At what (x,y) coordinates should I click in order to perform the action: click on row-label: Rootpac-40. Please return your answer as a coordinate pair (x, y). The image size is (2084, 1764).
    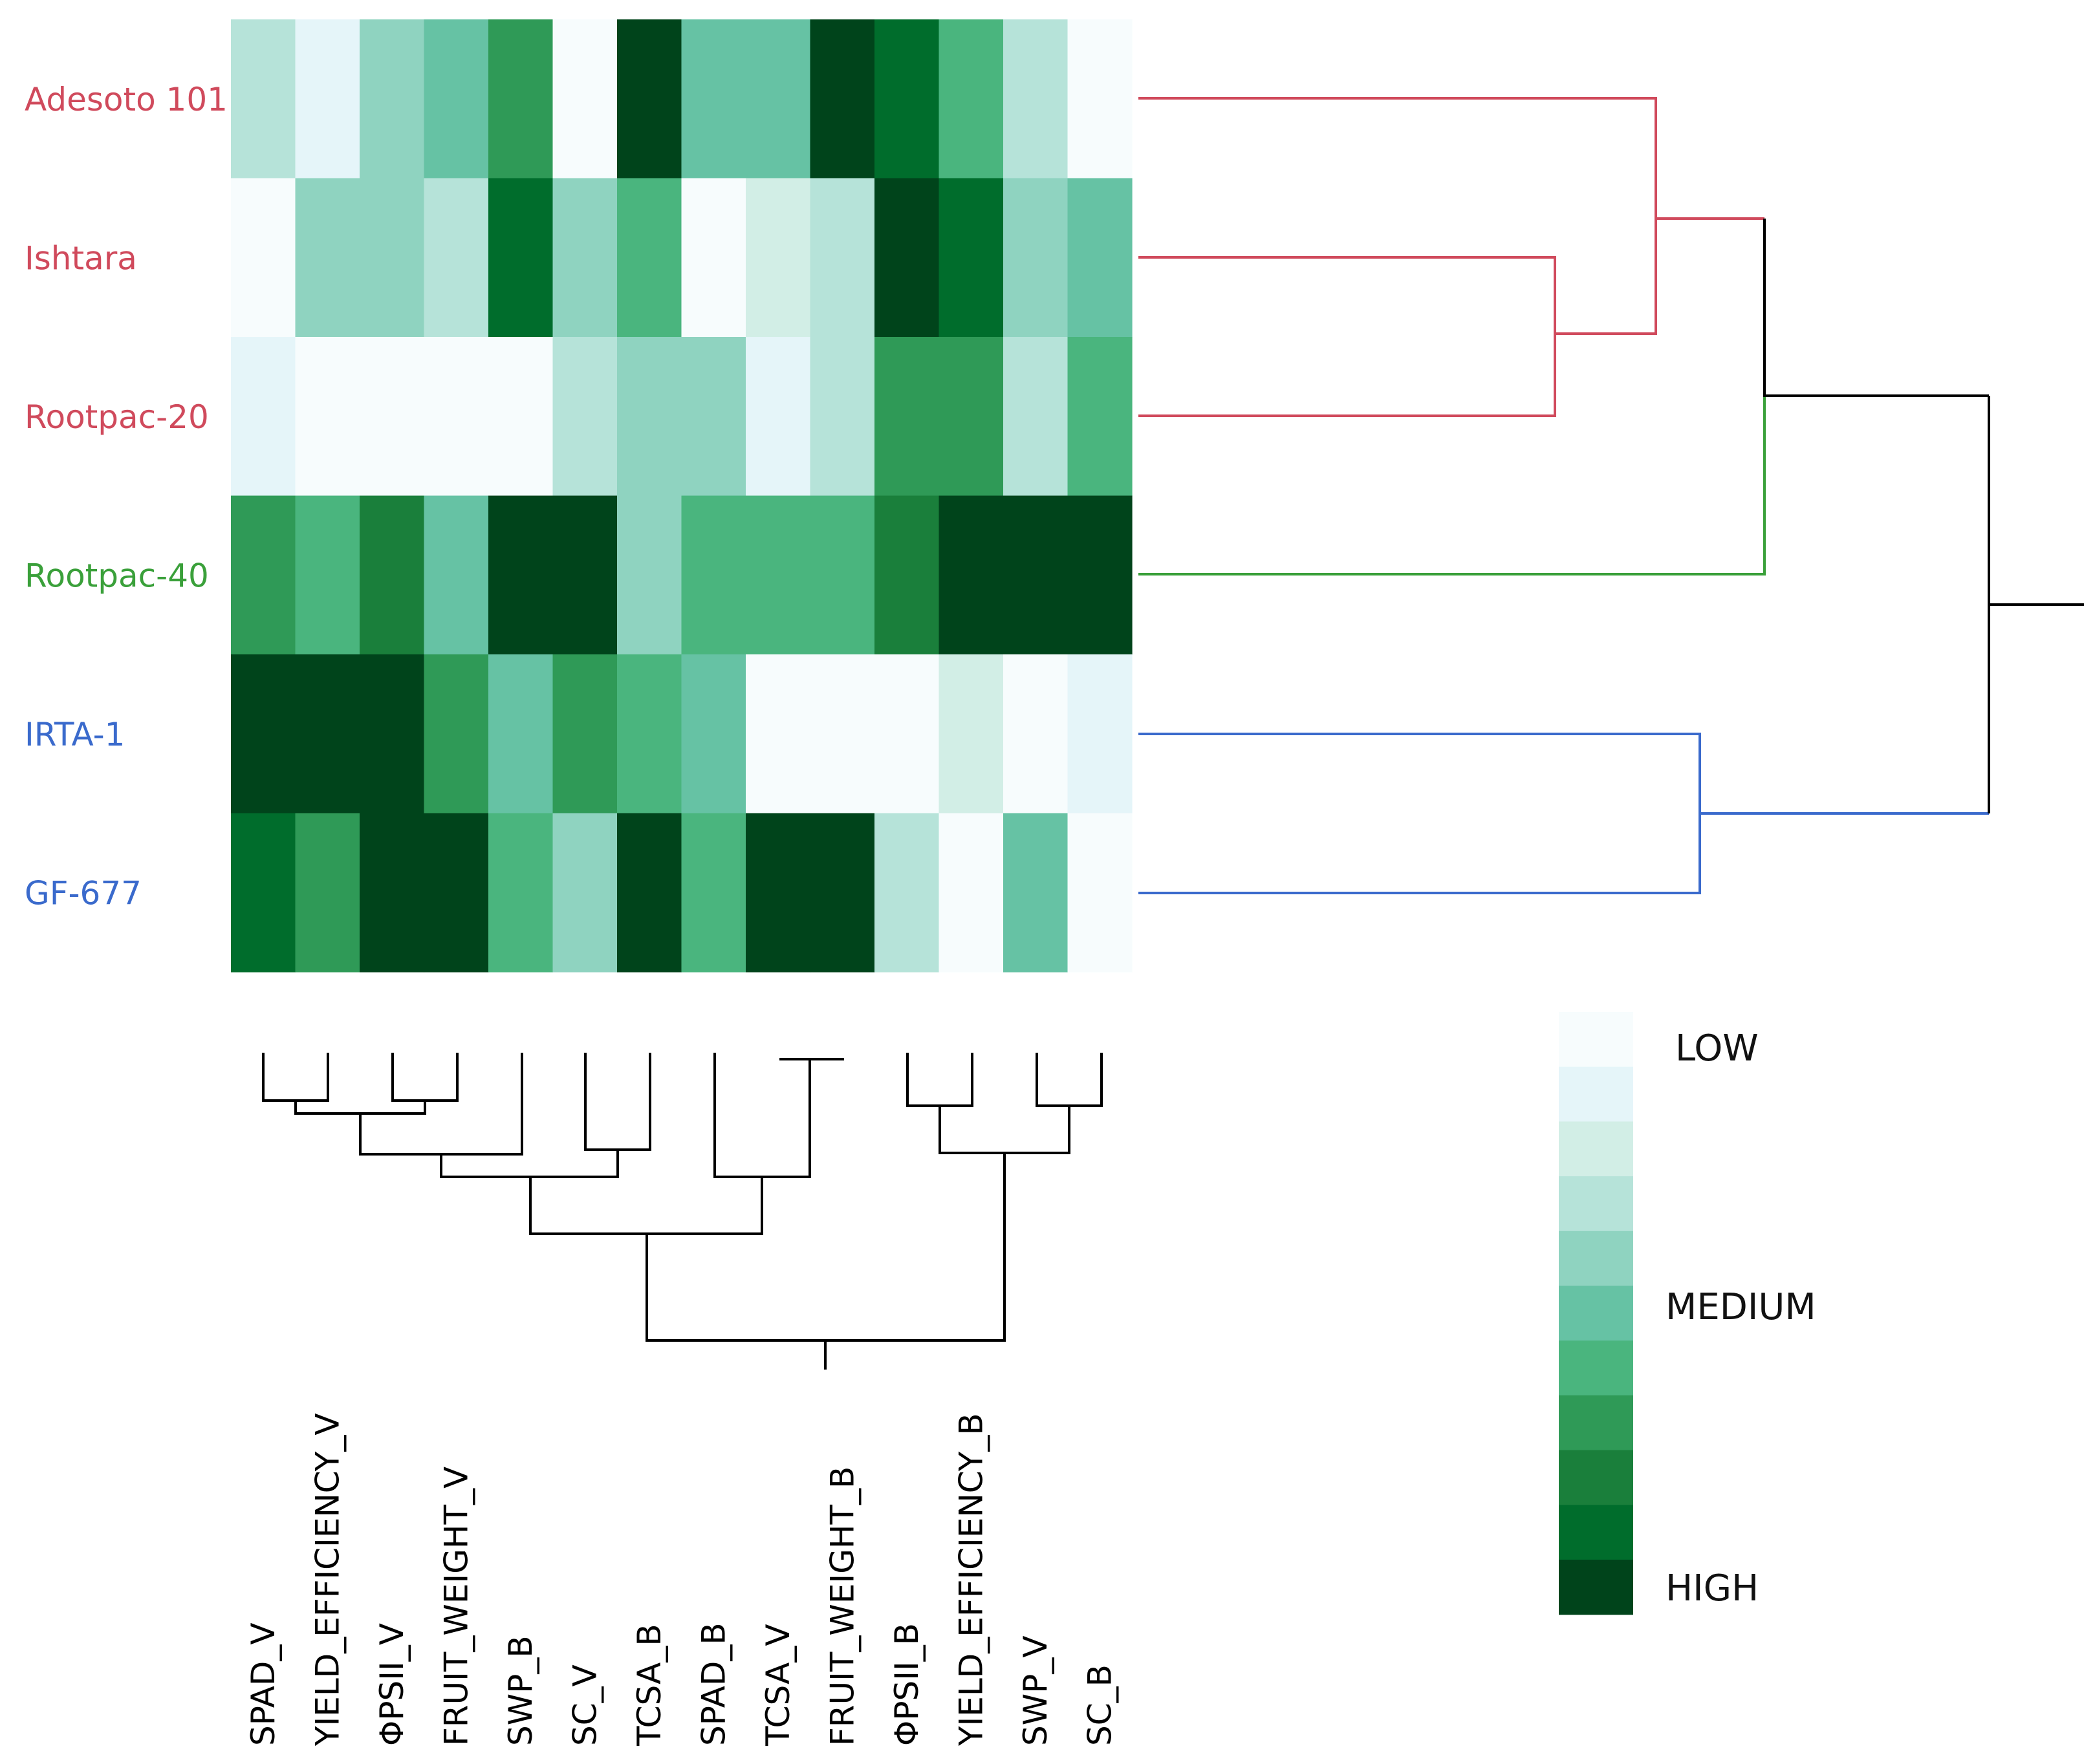
    Looking at the image, I should click on (117, 575).